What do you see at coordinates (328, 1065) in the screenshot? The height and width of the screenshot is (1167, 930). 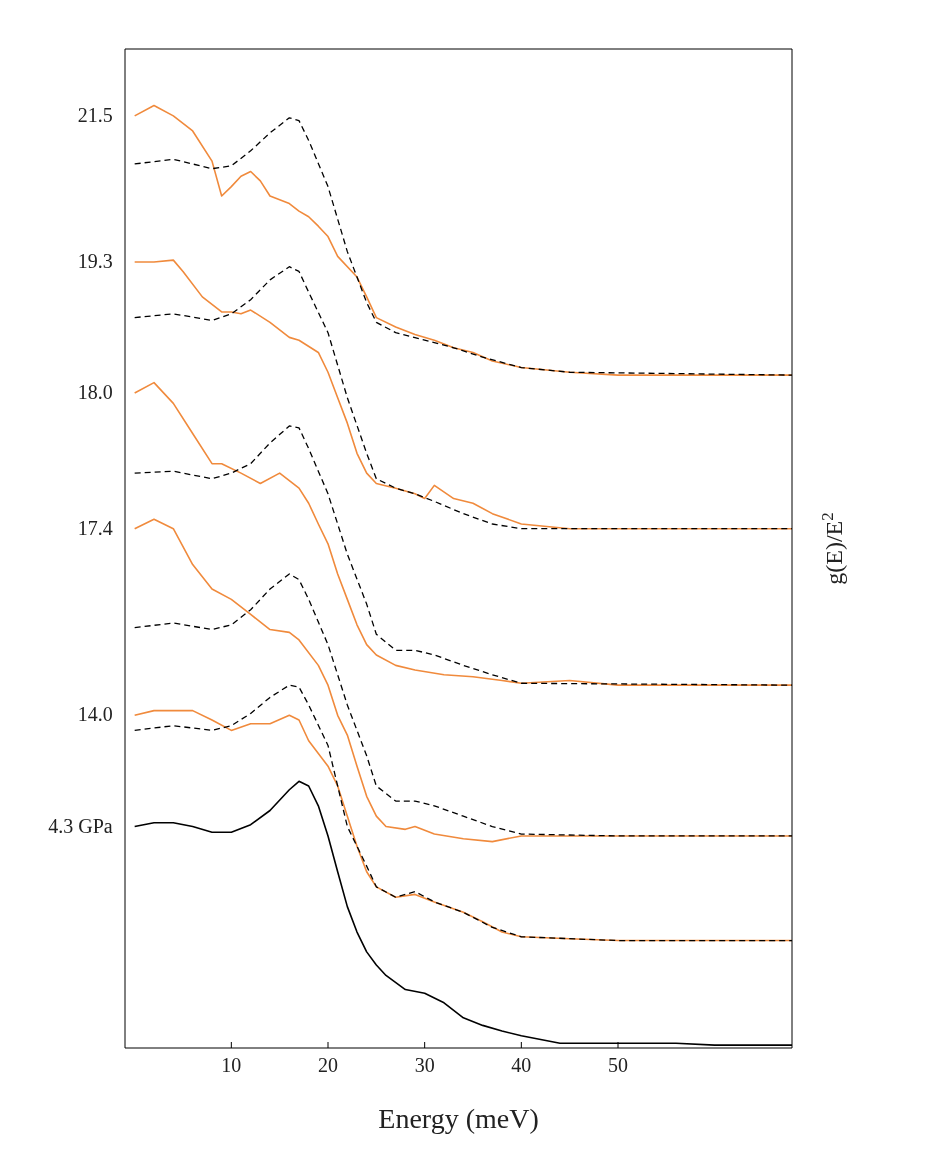 I see `x-tick-label: 20` at bounding box center [328, 1065].